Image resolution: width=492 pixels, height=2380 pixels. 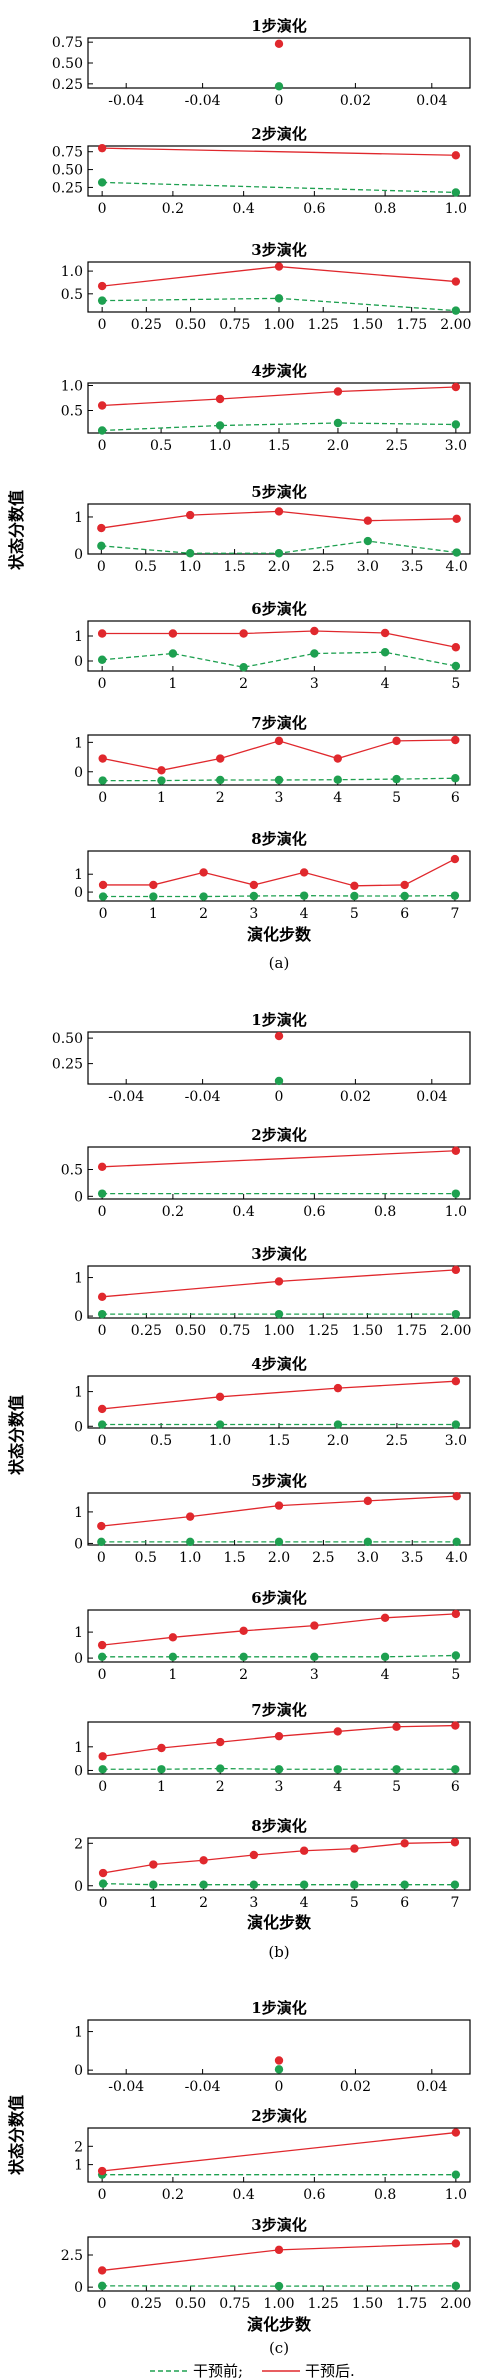 What do you see at coordinates (67, 1065) in the screenshot?
I see `y-tick-label: 0.25` at bounding box center [67, 1065].